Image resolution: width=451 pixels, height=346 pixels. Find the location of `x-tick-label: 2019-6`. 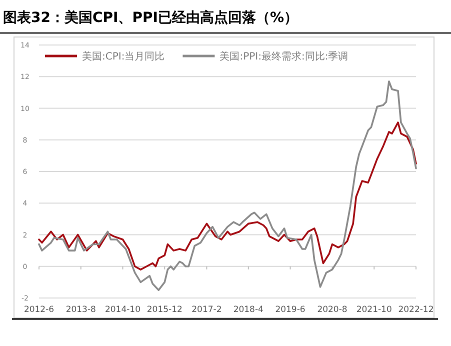

x-tick-label: 2019-6 is located at coordinates (290, 310).